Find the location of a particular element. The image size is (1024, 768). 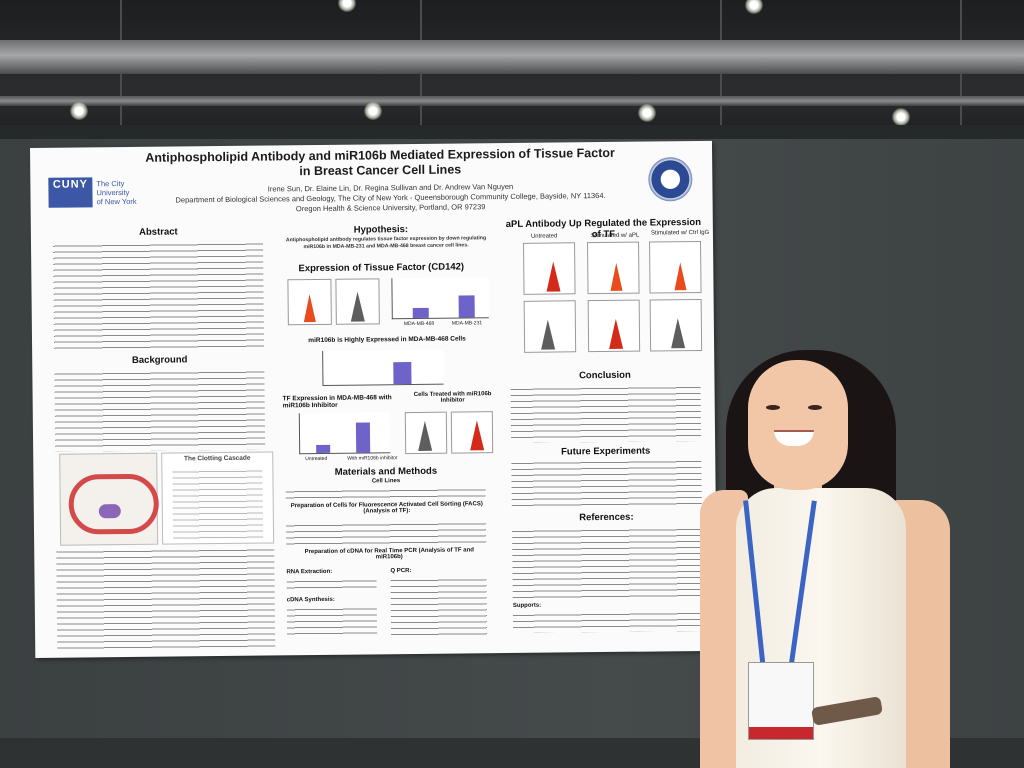

label-untreated: Untreated is located at coordinates (316, 459).